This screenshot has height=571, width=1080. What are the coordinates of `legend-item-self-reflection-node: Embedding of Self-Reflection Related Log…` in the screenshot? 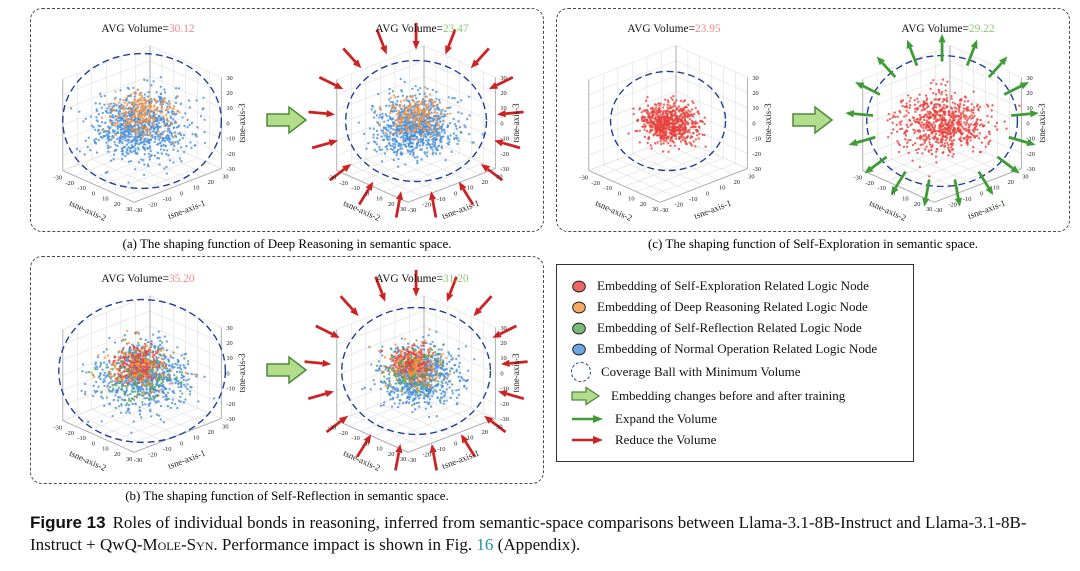 It's located at (735, 328).